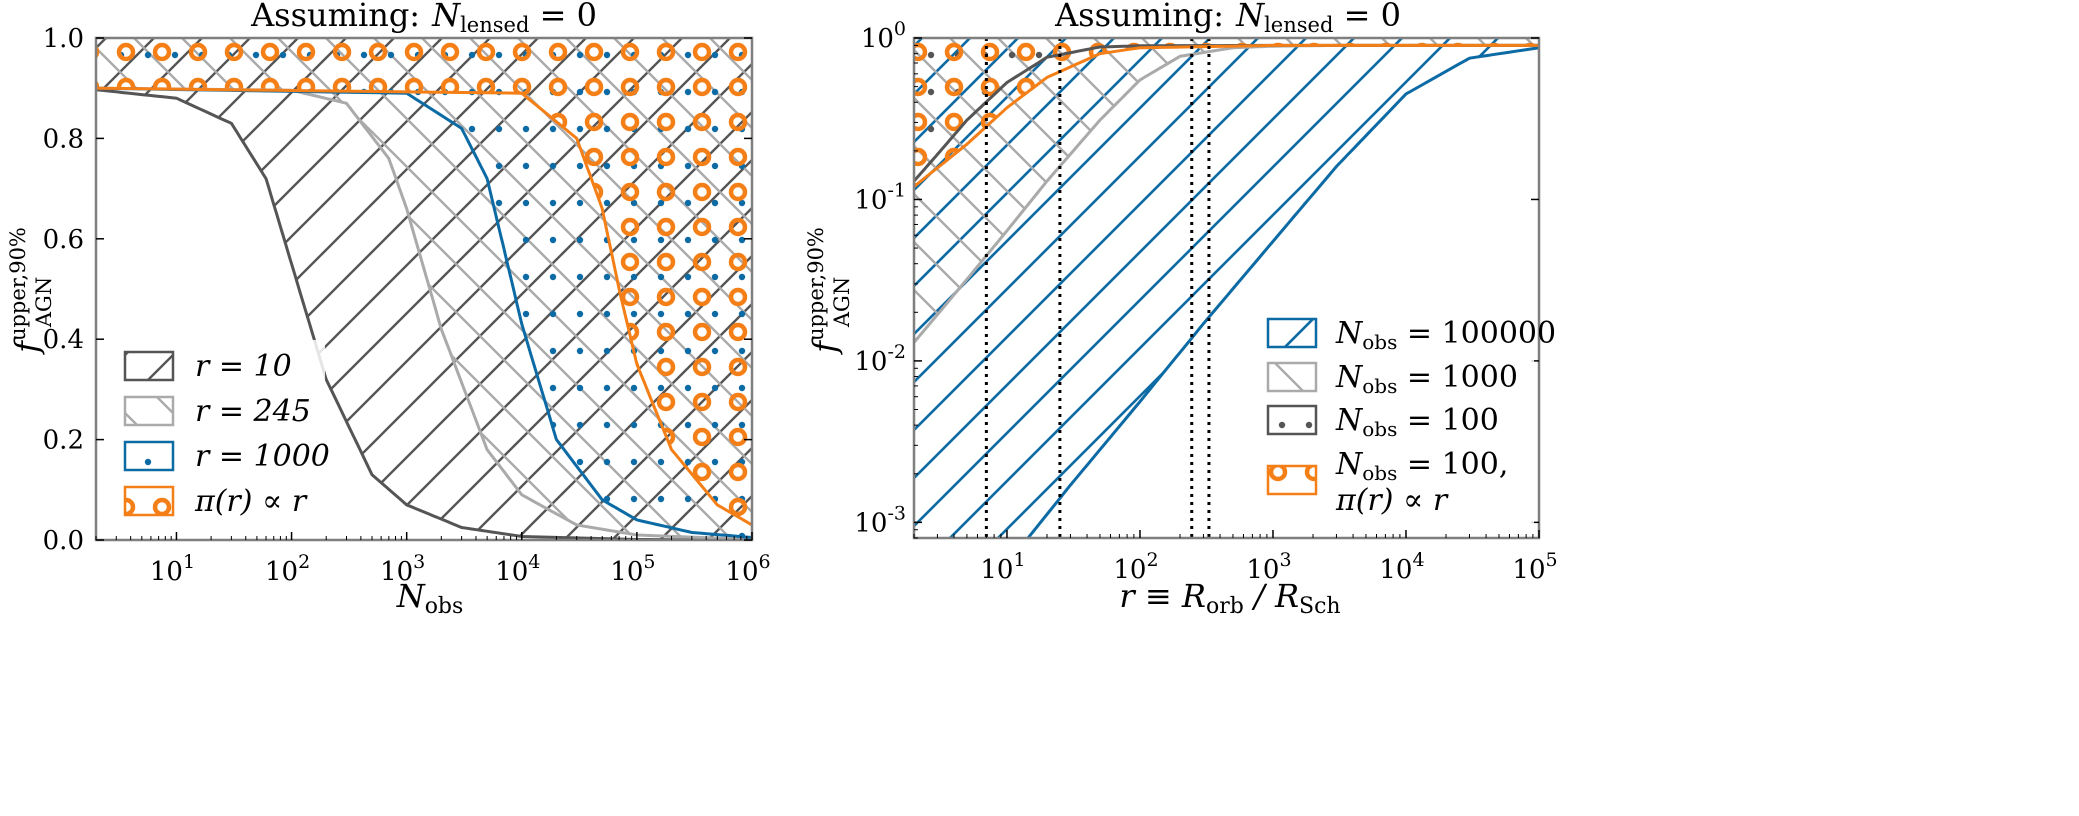  What do you see at coordinates (1292, 480) in the screenshot?
I see `legend-swatch-nobs-100-prior` at bounding box center [1292, 480].